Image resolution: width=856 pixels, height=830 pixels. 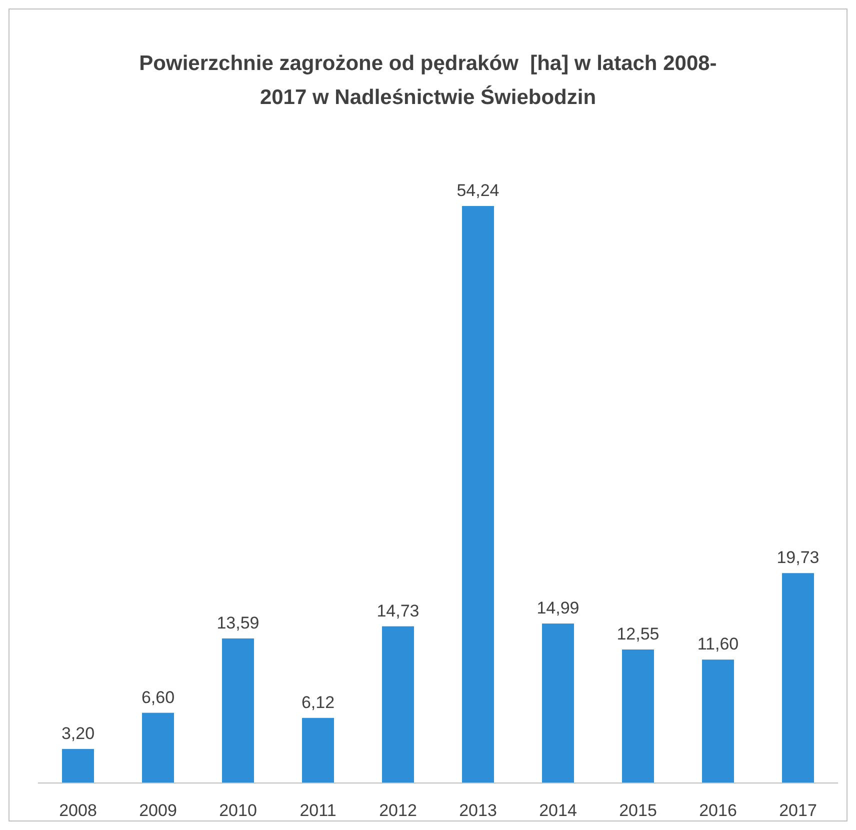 What do you see at coordinates (798, 810) in the screenshot?
I see `x-tick-label: 2017` at bounding box center [798, 810].